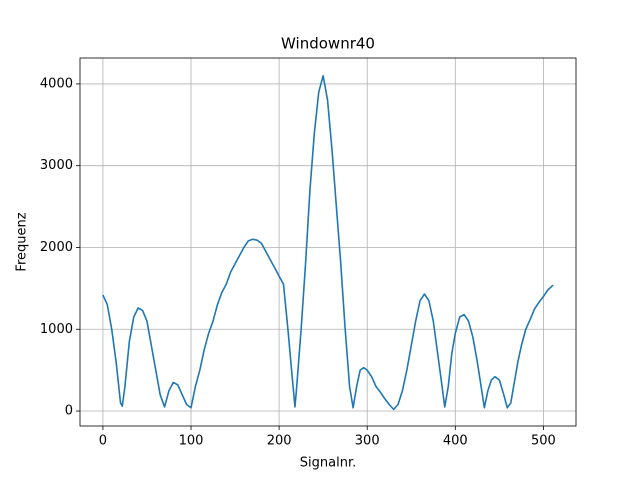 This screenshot has width=640, height=480. What do you see at coordinates (328, 463) in the screenshot?
I see `x-axis-label: Signalnr.` at bounding box center [328, 463].